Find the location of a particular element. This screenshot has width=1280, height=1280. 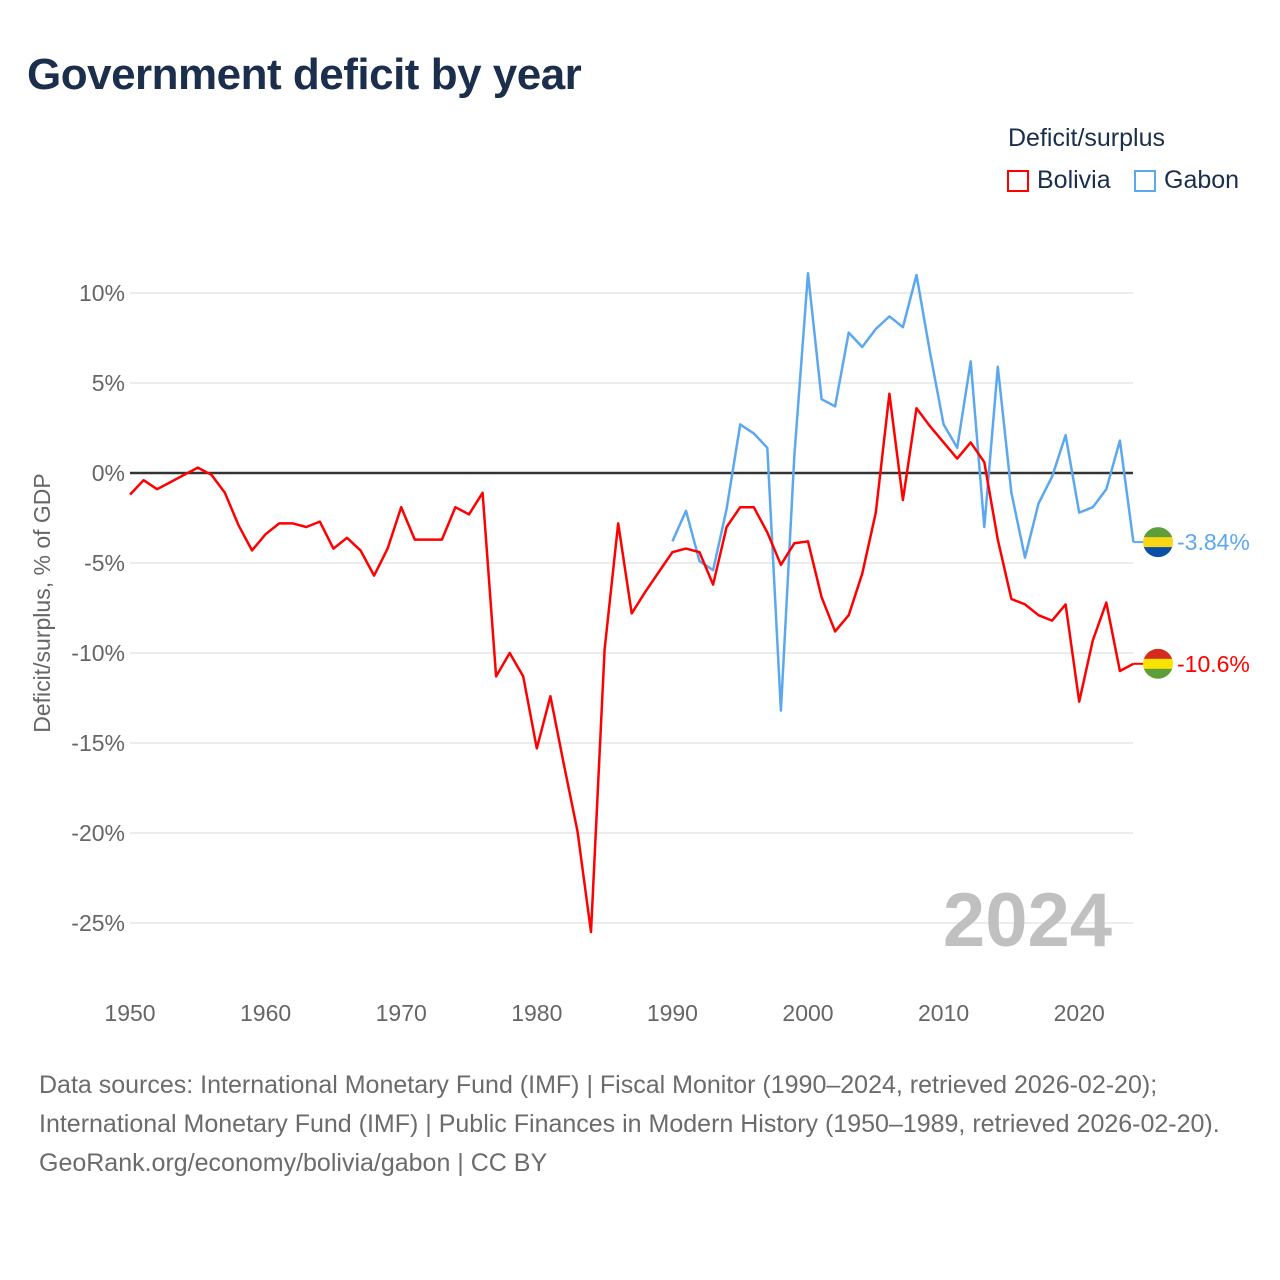

end-value-label: -3.84% is located at coordinates (1213, 542).